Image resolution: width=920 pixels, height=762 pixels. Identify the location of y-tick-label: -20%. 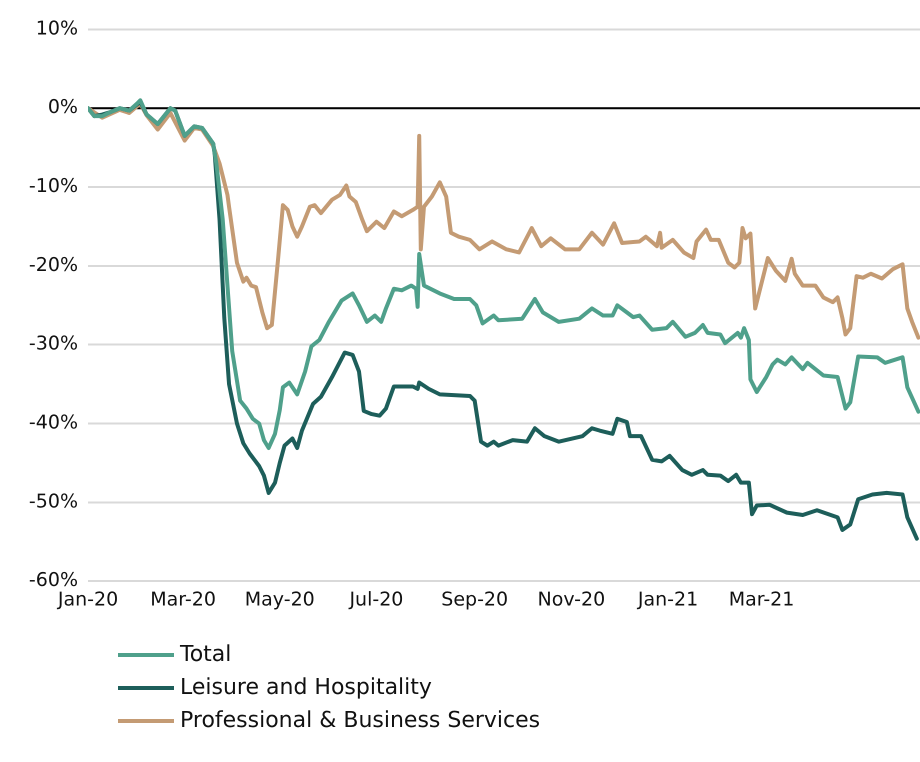
(53, 265).